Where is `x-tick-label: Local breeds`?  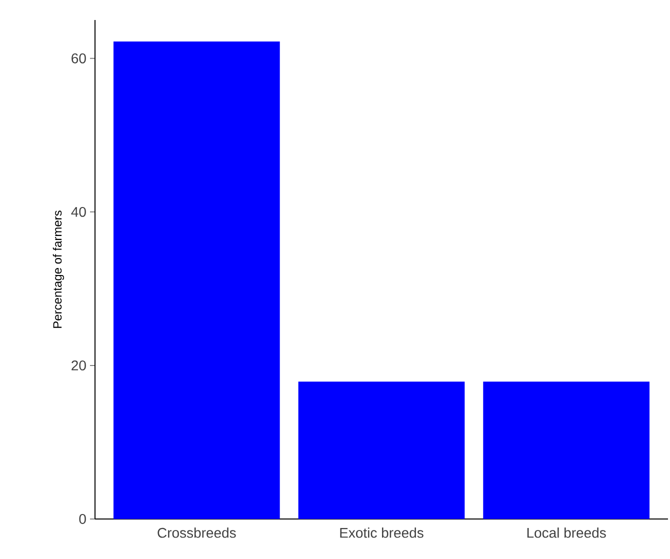 x-tick-label: Local breeds is located at coordinates (566, 533).